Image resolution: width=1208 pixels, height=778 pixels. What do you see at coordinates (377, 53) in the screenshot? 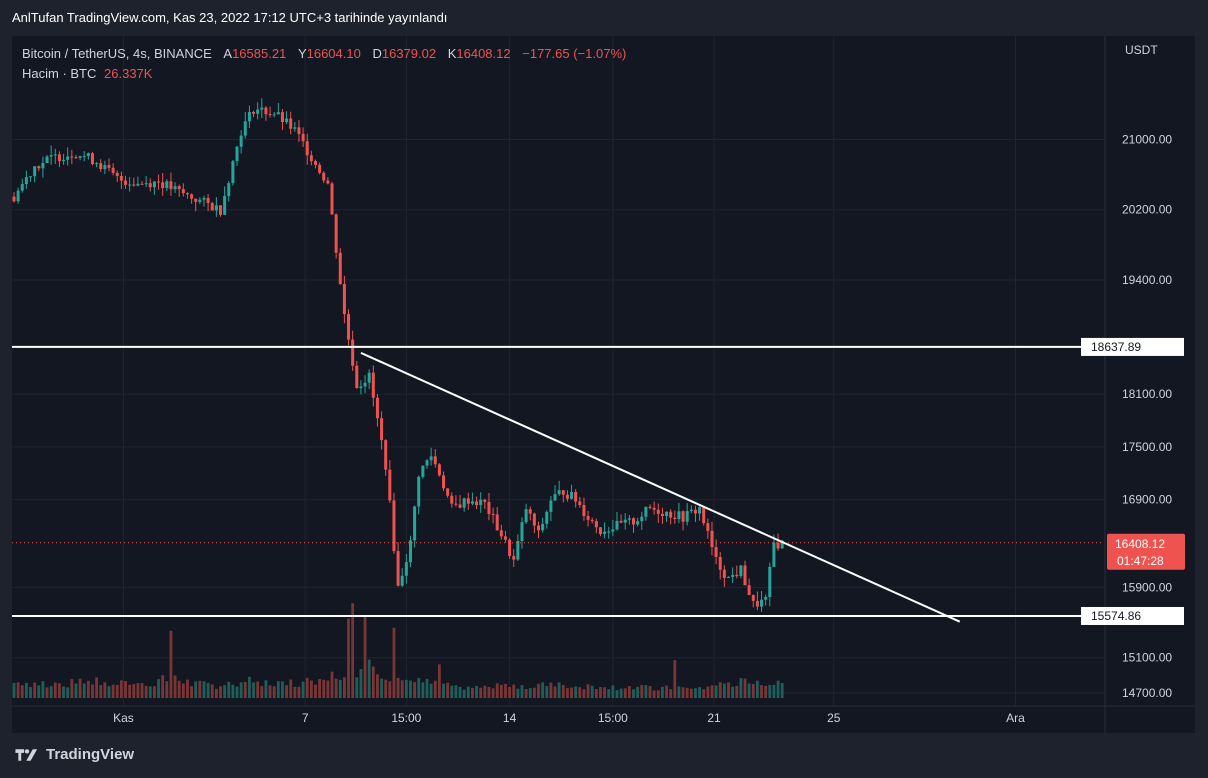
I see `low-label: D` at bounding box center [377, 53].